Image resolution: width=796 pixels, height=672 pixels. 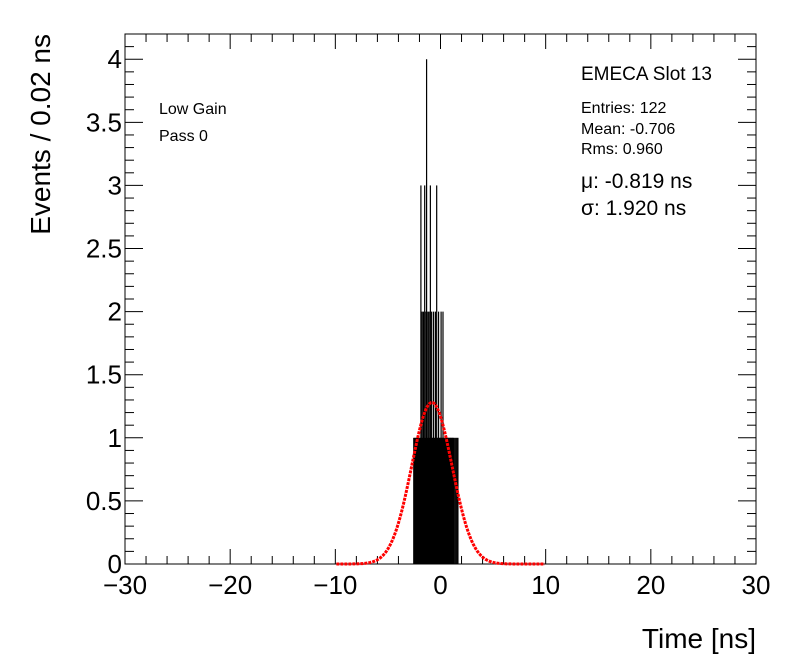 I want to click on x-tick-labels: −30 −20 −10 0 10 20 30, so click(x=437, y=585).